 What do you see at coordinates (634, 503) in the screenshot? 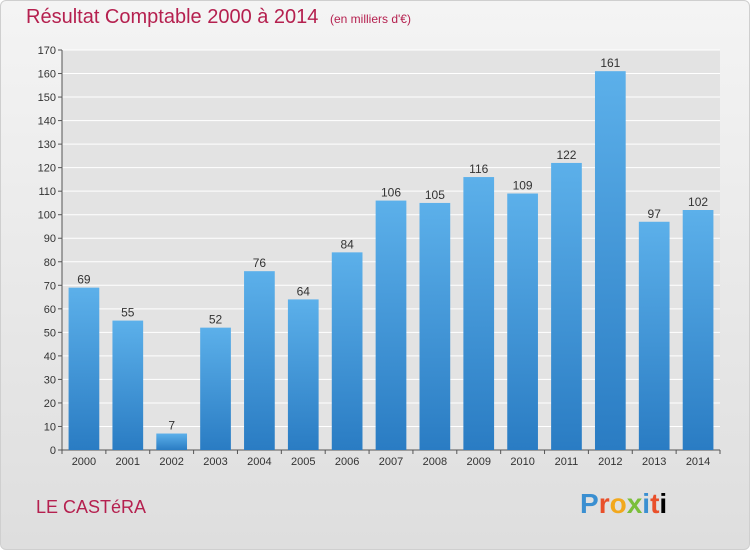
I see `logo-letter: x` at bounding box center [634, 503].